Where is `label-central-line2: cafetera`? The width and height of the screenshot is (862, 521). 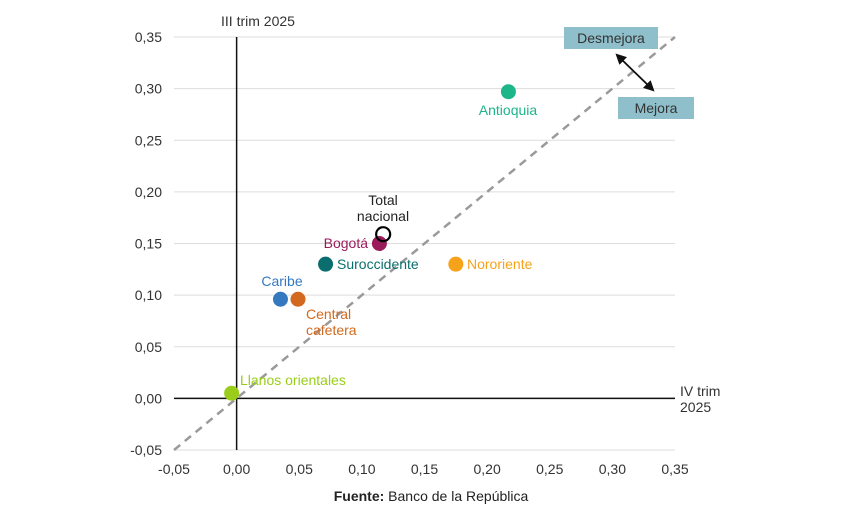
label-central-line2: cafetera is located at coordinates (331, 330).